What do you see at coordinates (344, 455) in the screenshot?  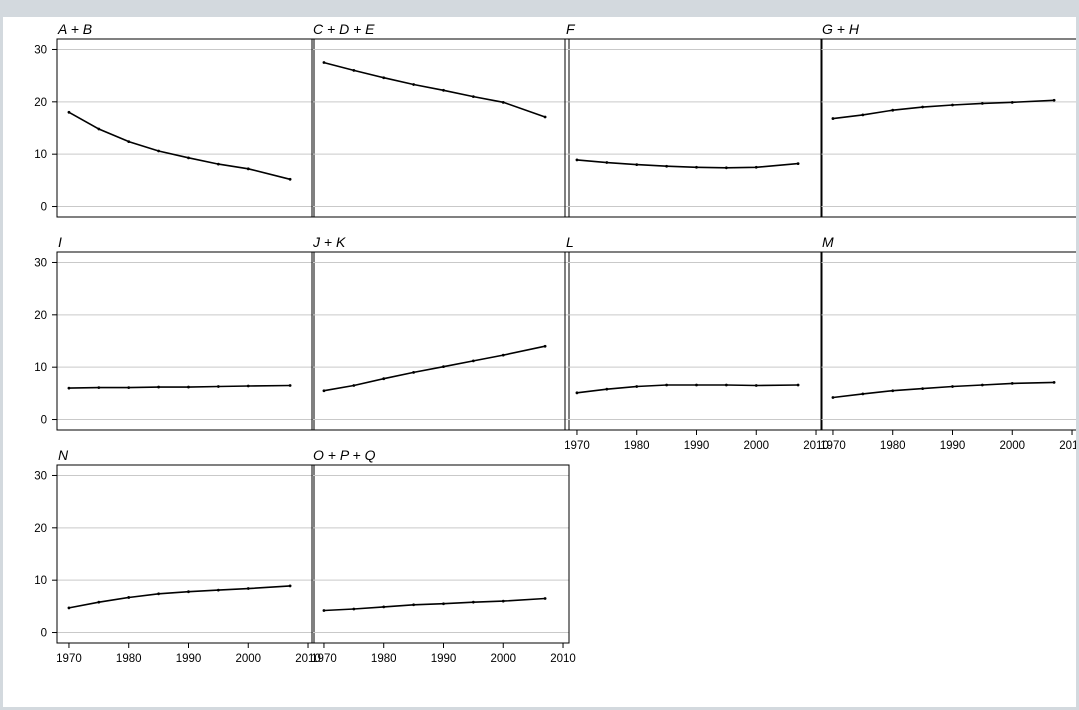 I see `panel-title: O + P + Q` at bounding box center [344, 455].